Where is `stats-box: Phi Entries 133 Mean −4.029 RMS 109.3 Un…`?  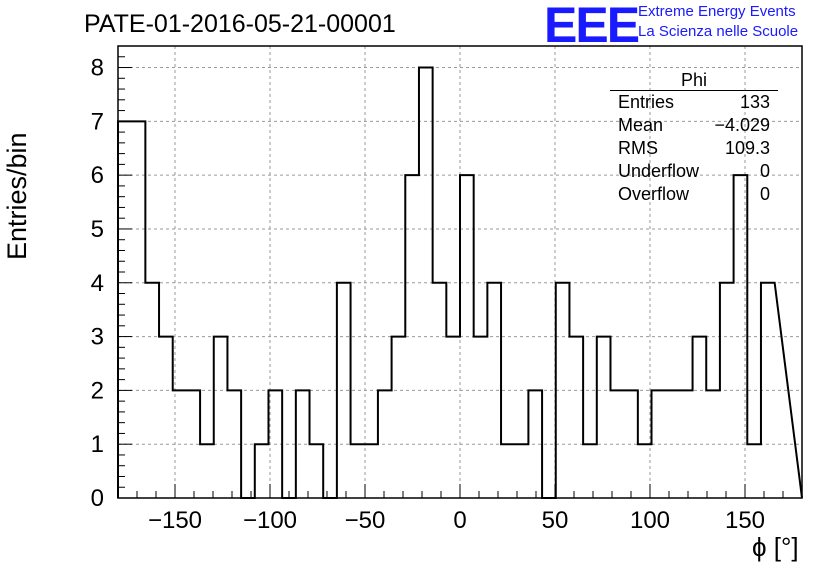
stats-box: Phi Entries 133 Mean −4.029 RMS 109.3 Un… is located at coordinates (694, 138).